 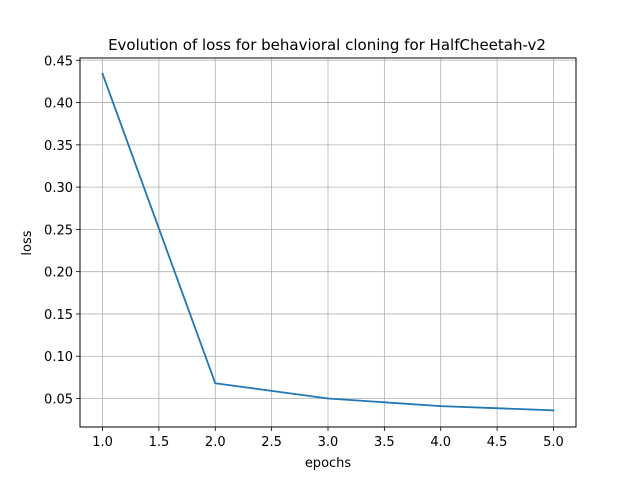 What do you see at coordinates (215, 442) in the screenshot?
I see `x-tick-label: 2.0` at bounding box center [215, 442].